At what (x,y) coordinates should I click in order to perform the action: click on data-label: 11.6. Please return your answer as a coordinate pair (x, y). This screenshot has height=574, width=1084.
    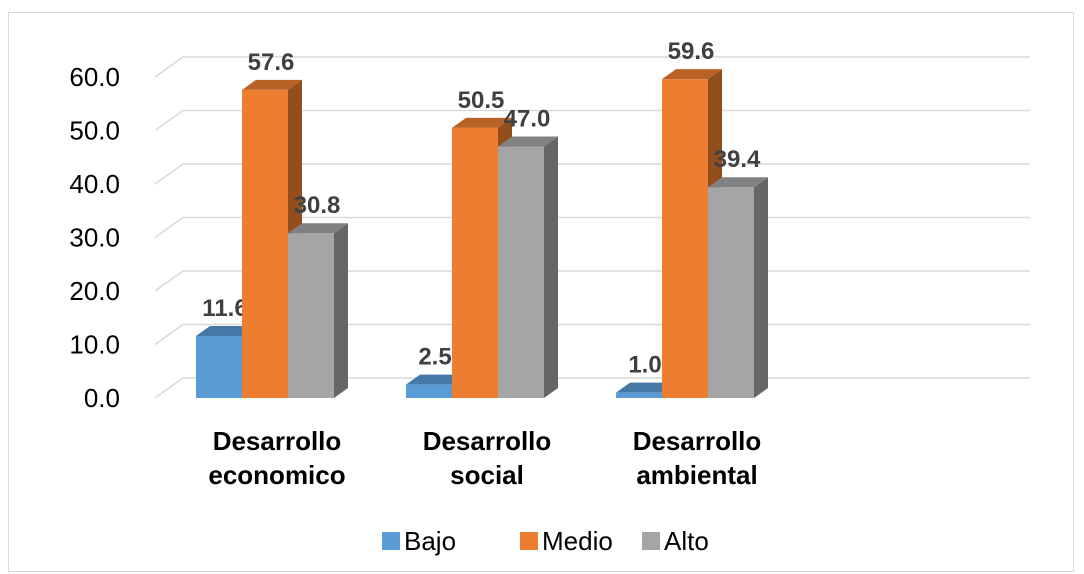
    Looking at the image, I should click on (224, 308).